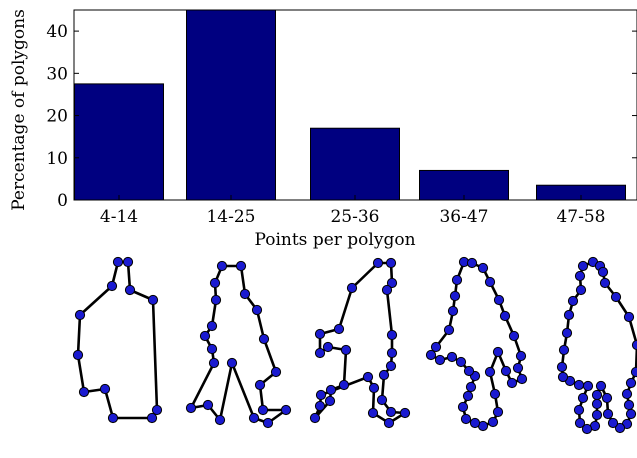 The width and height of the screenshot is (637, 458). I want to click on y-tick-label: 0, so click(62, 201).